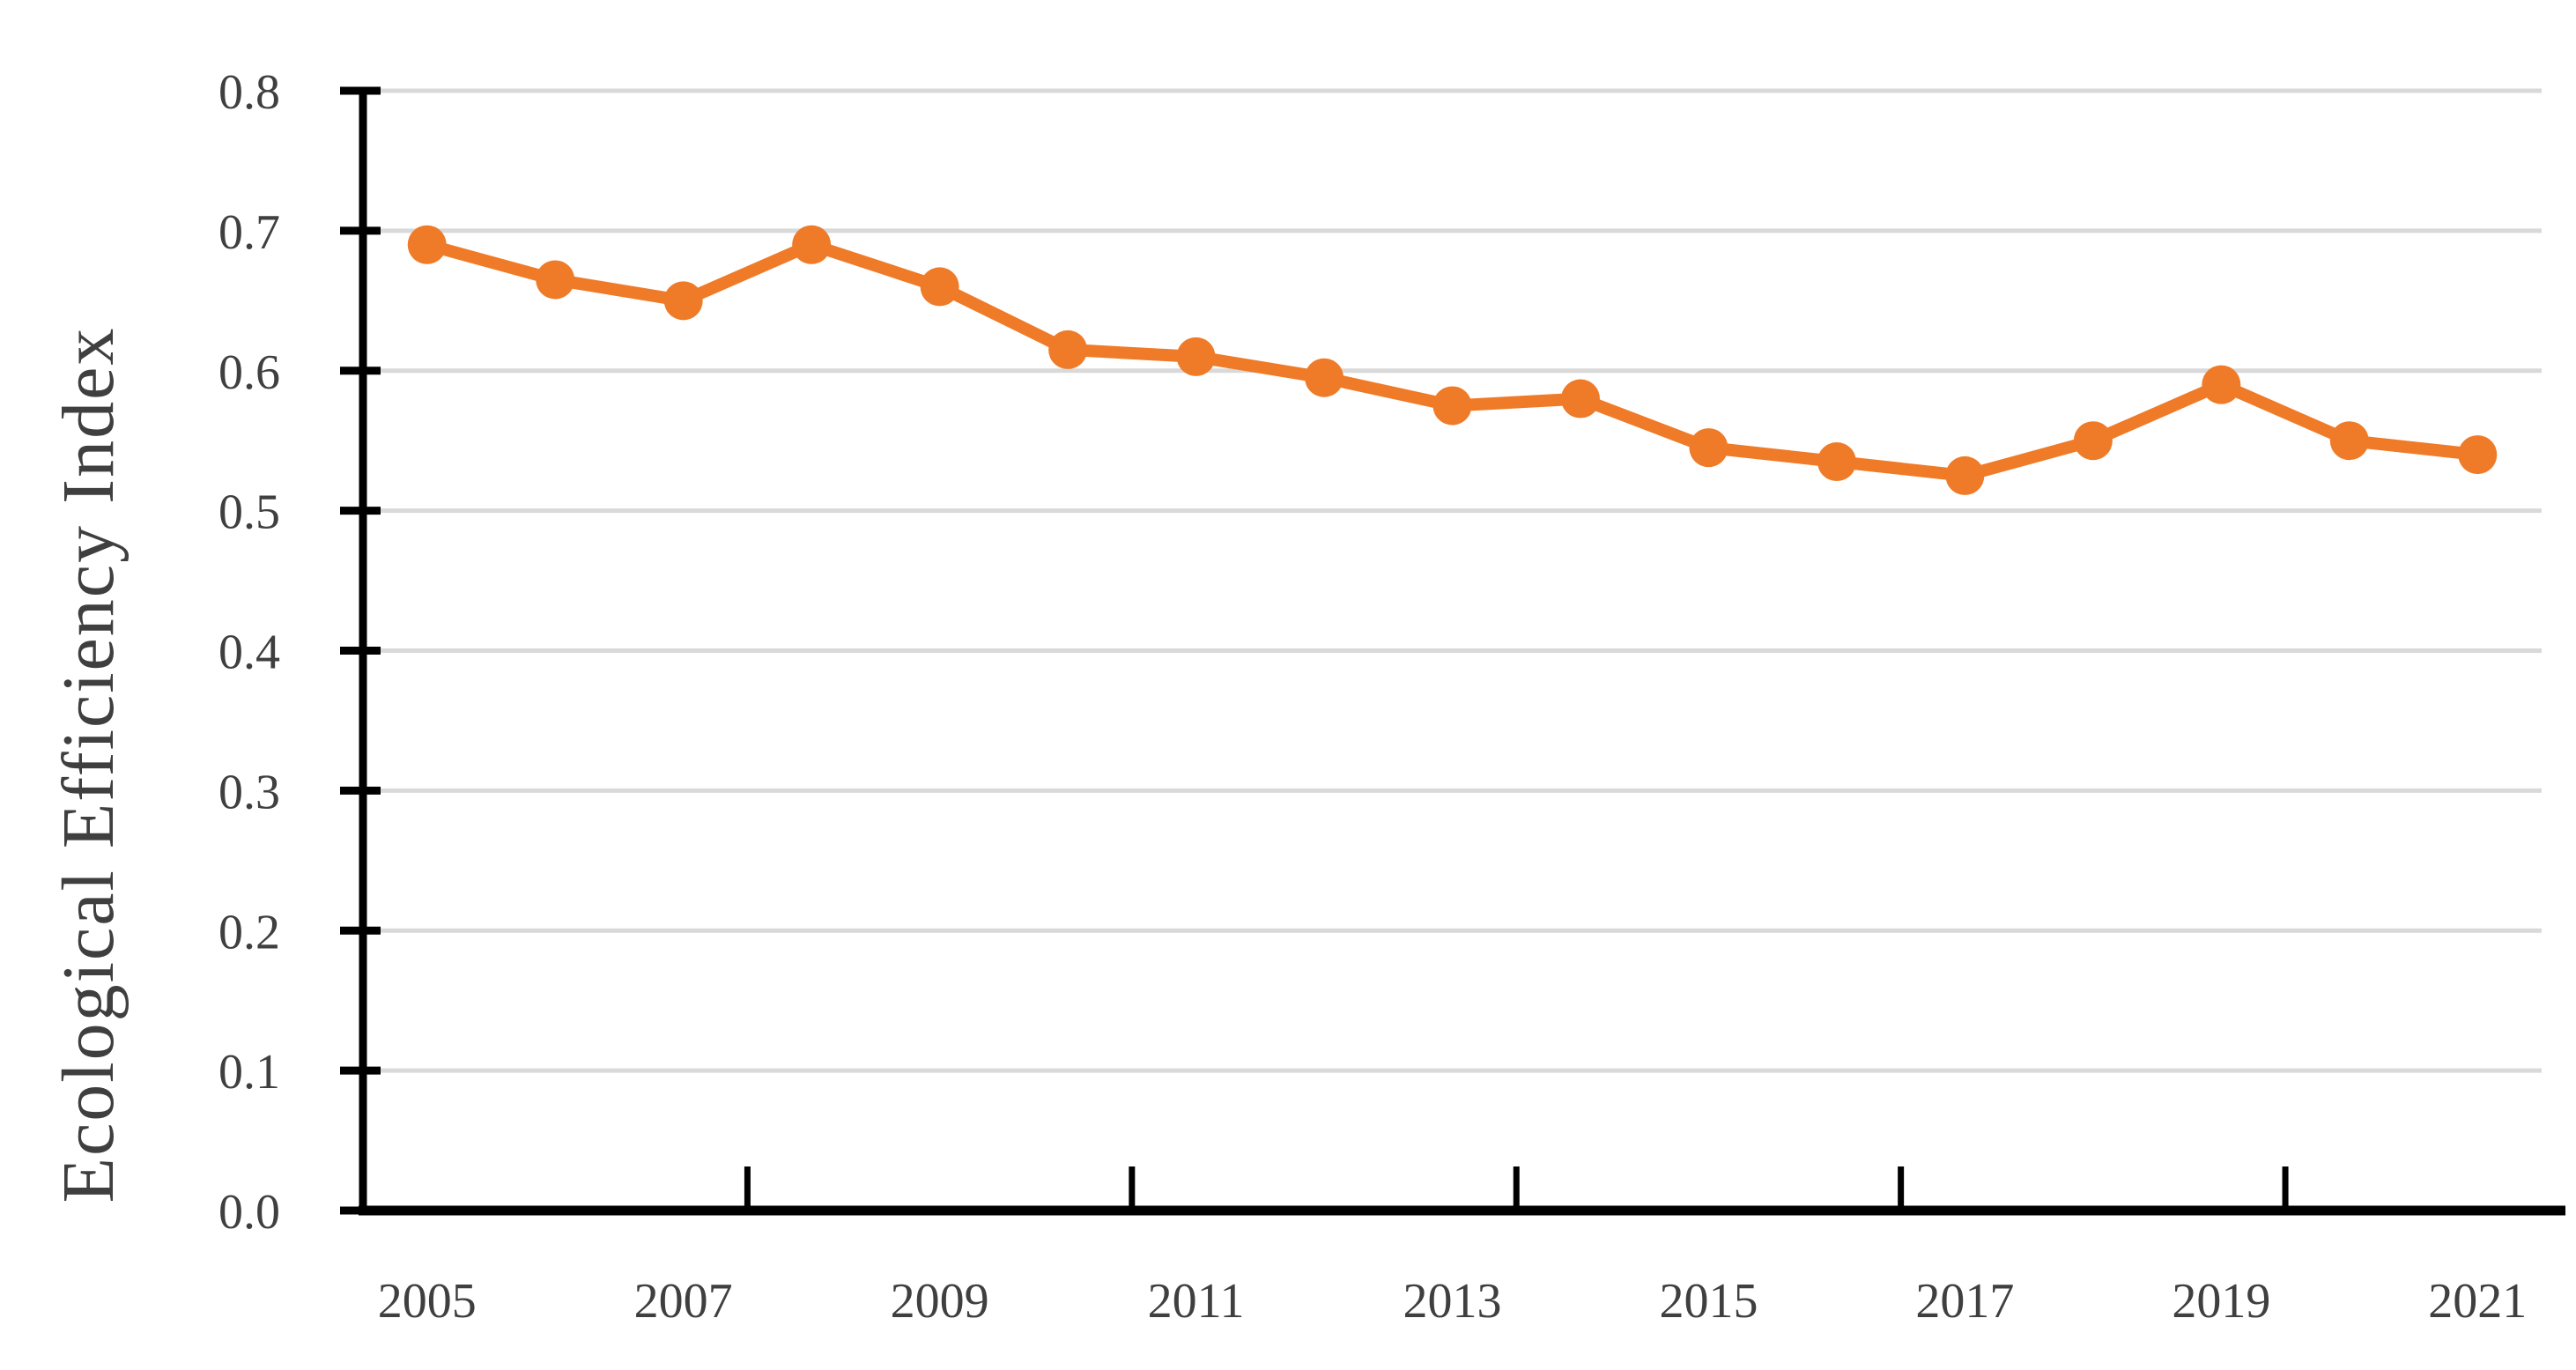  I want to click on y-tick-label: 0.5, so click(249, 512).